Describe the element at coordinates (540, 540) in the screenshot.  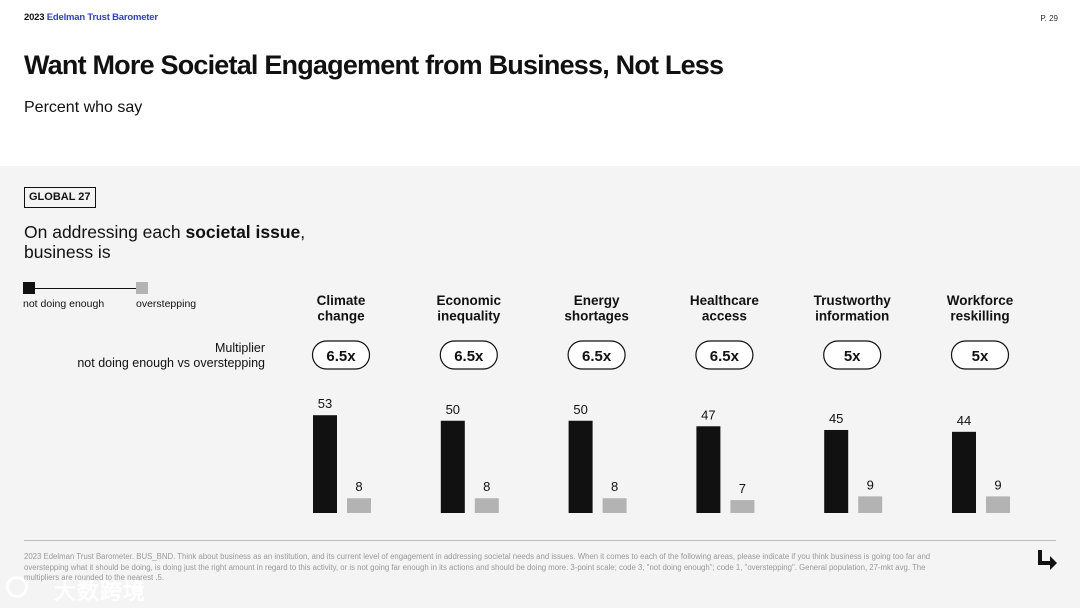
I see `footer-divider` at that location.